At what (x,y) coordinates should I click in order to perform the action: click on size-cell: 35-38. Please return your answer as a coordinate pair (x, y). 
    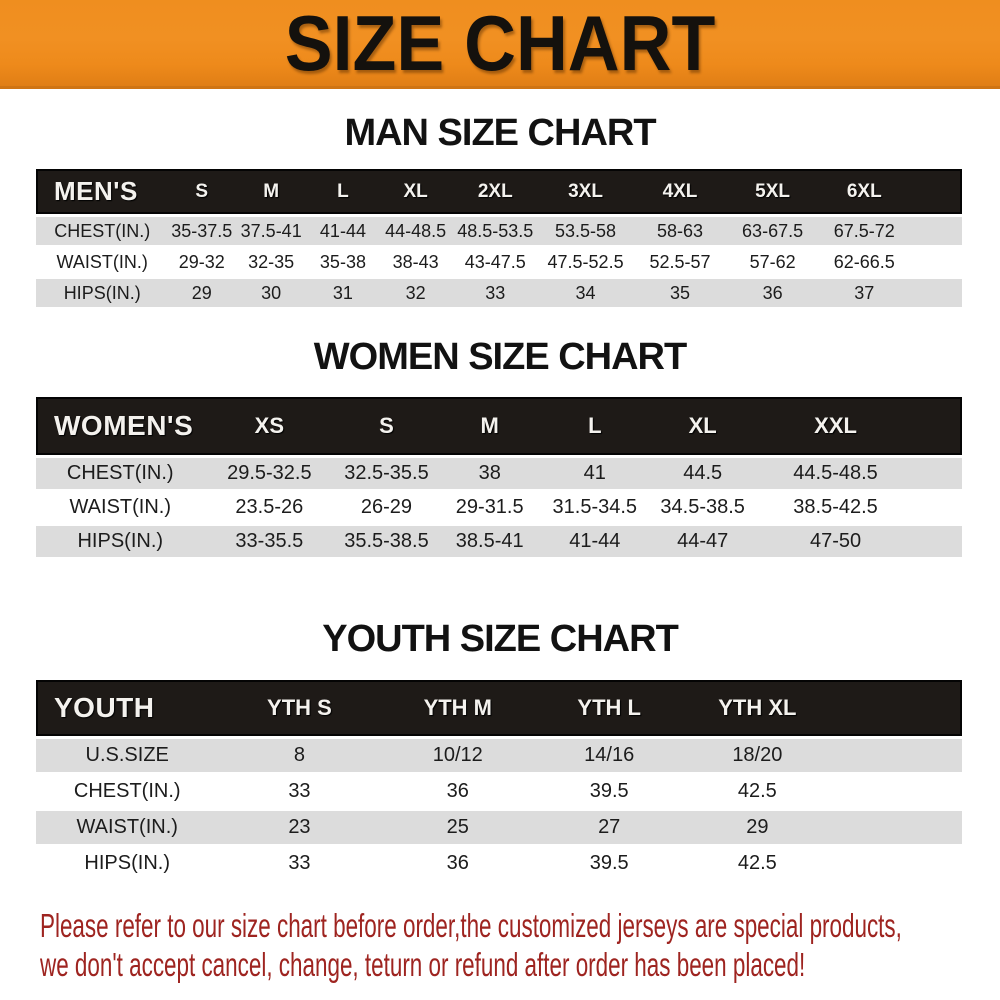
    Looking at the image, I should click on (343, 262).